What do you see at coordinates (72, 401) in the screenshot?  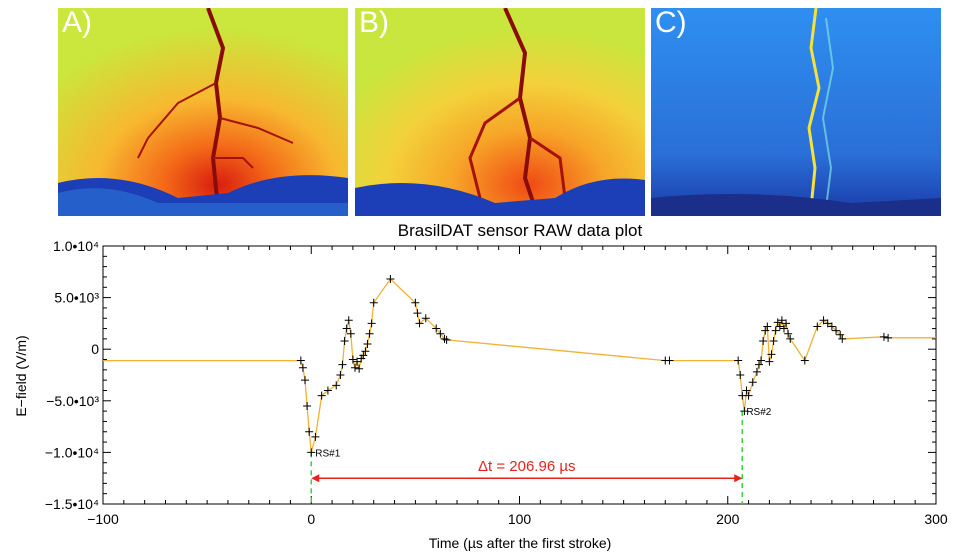 I see `y-tick-label: −5.0•10³` at bounding box center [72, 401].